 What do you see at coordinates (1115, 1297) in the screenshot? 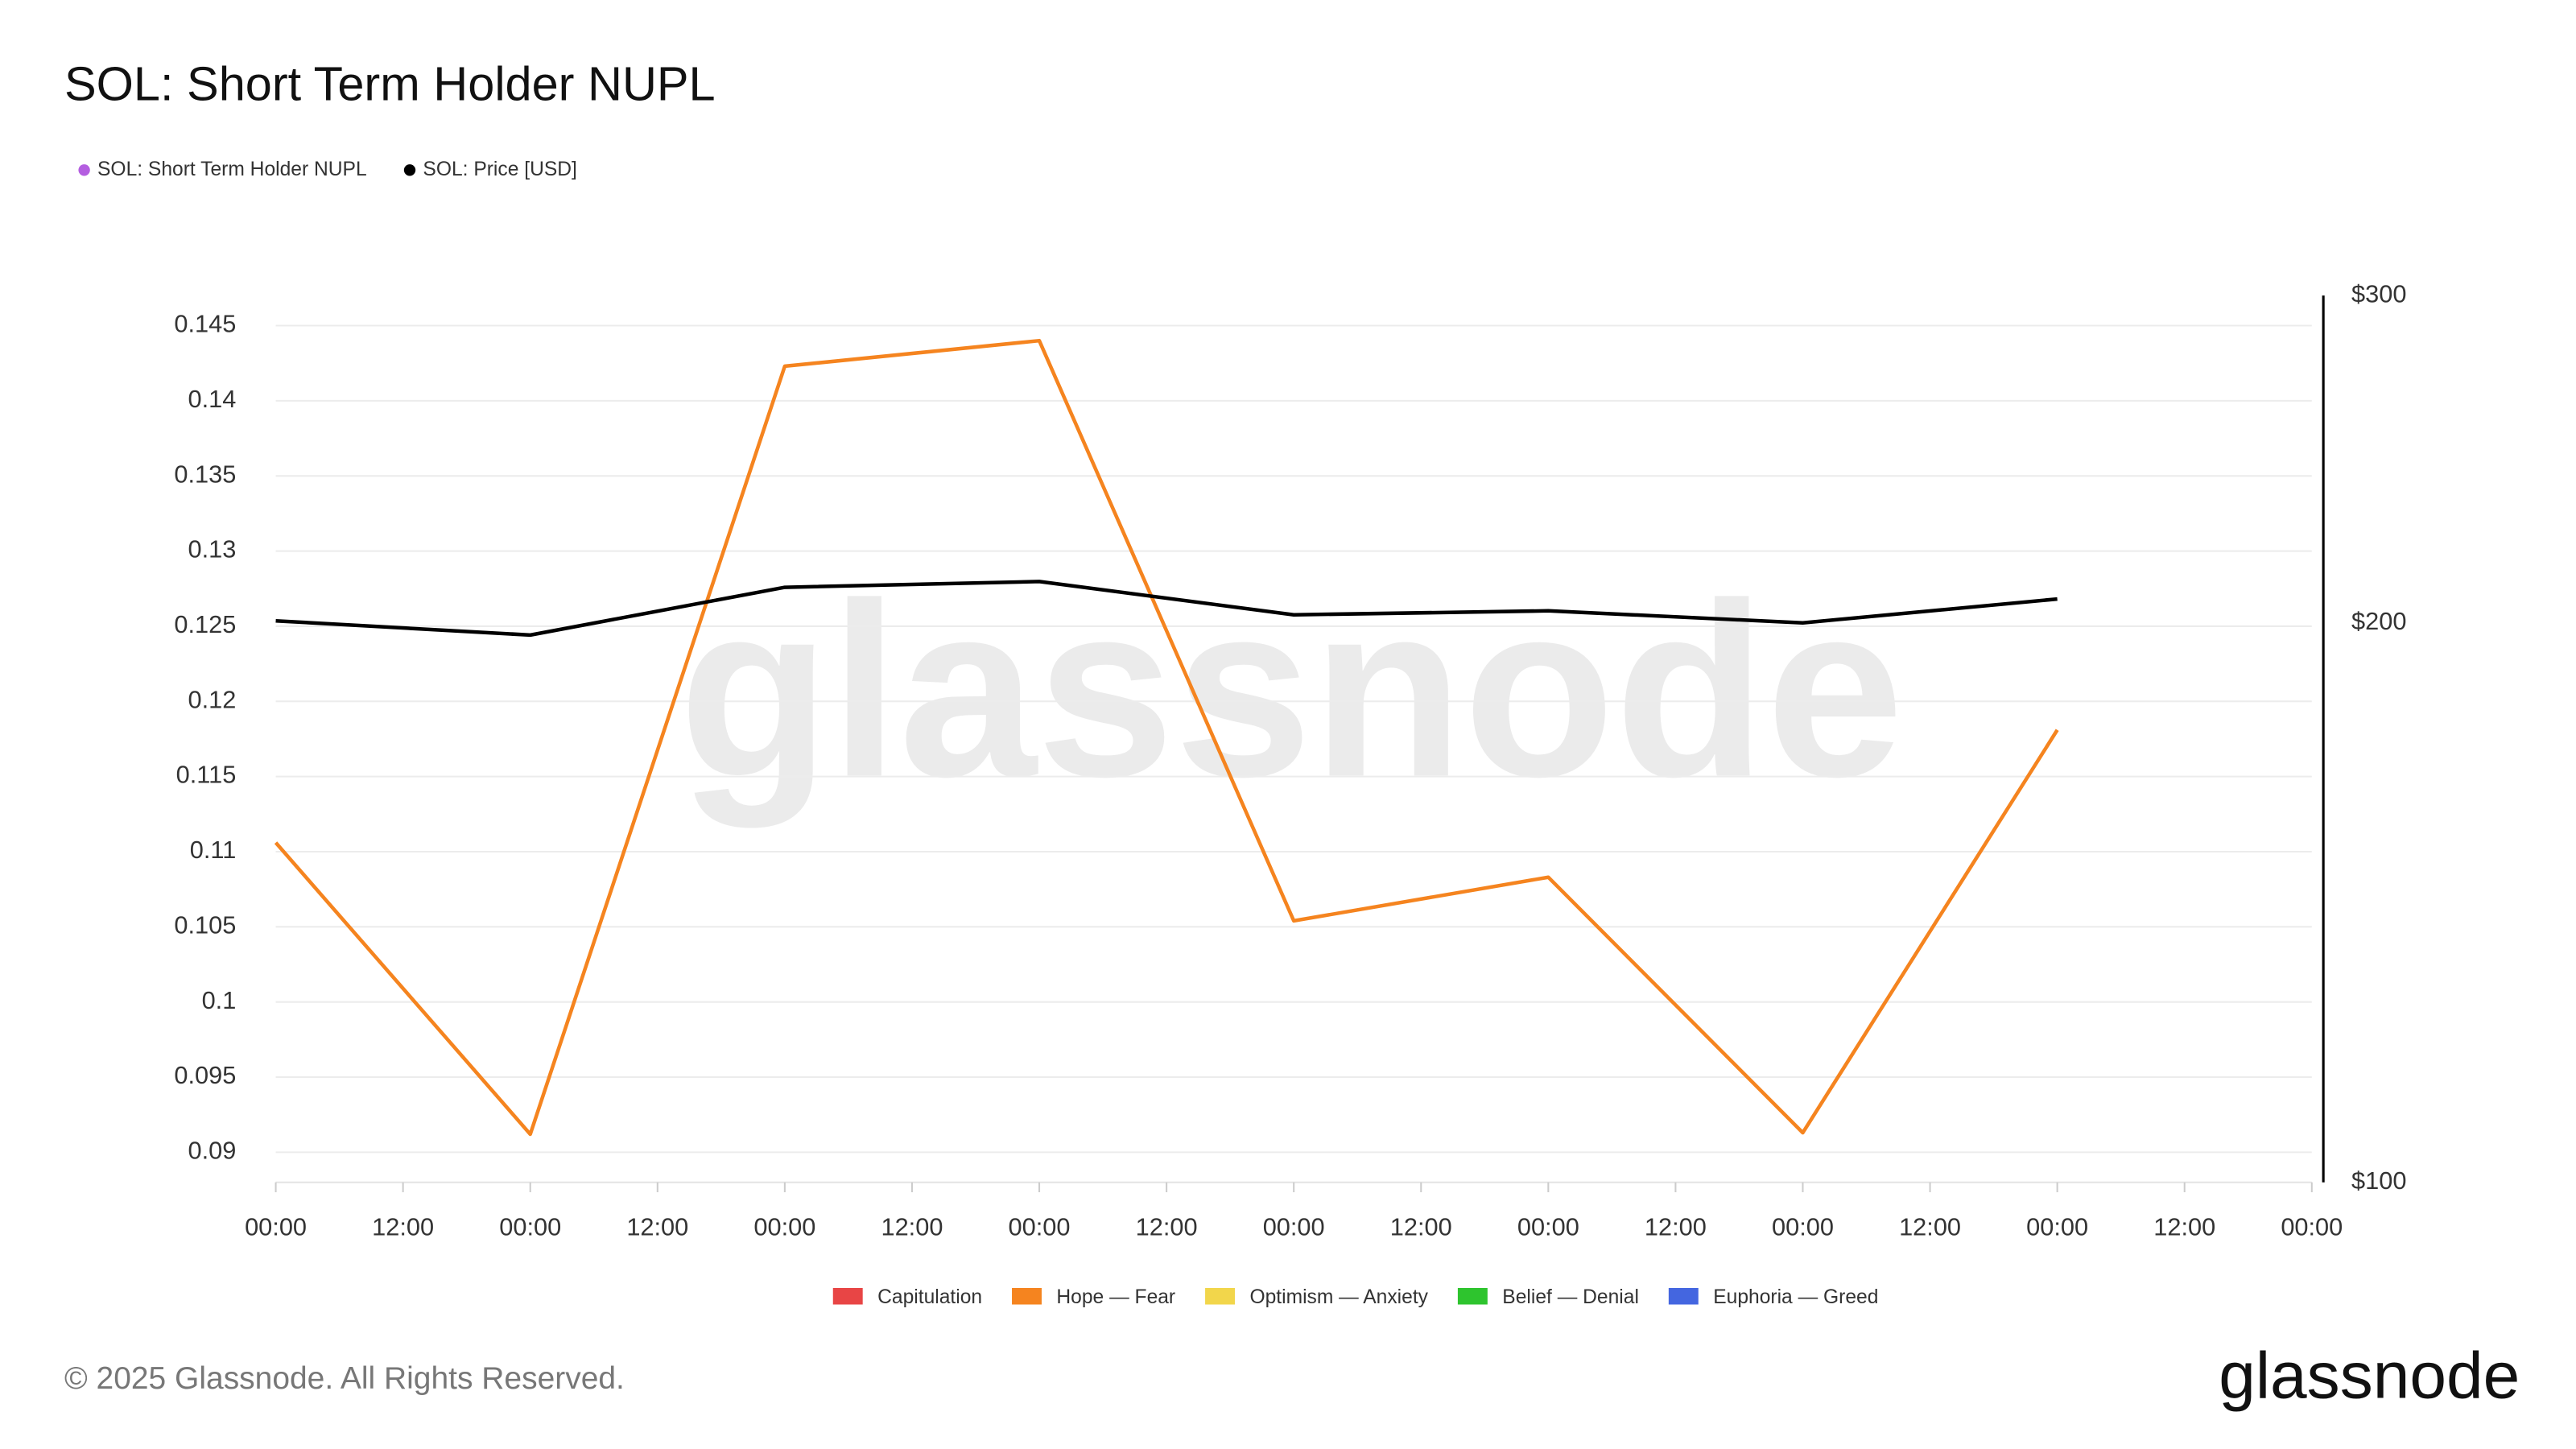
I see `zone-label: Hope — Fear` at bounding box center [1115, 1297].